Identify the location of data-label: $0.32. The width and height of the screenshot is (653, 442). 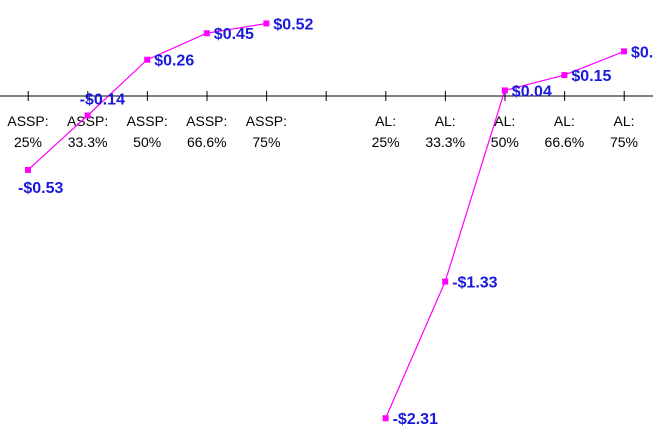
(642, 52).